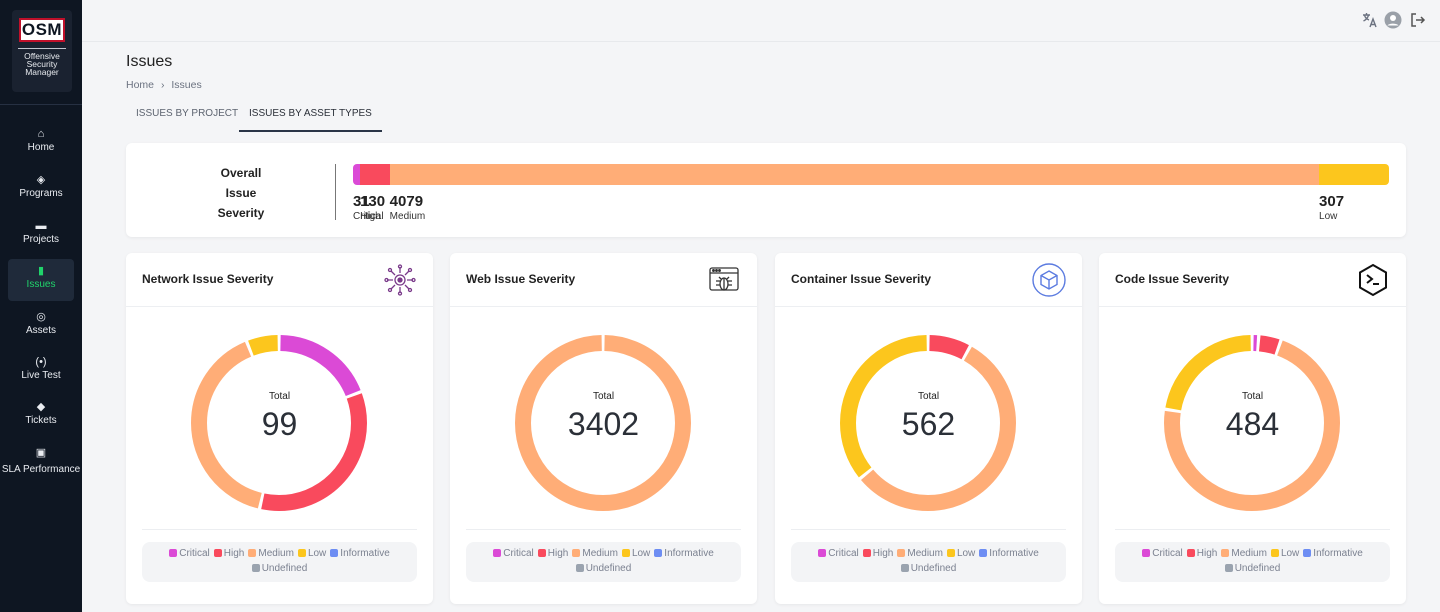  I want to click on severity-label: Critical, so click(368, 216).